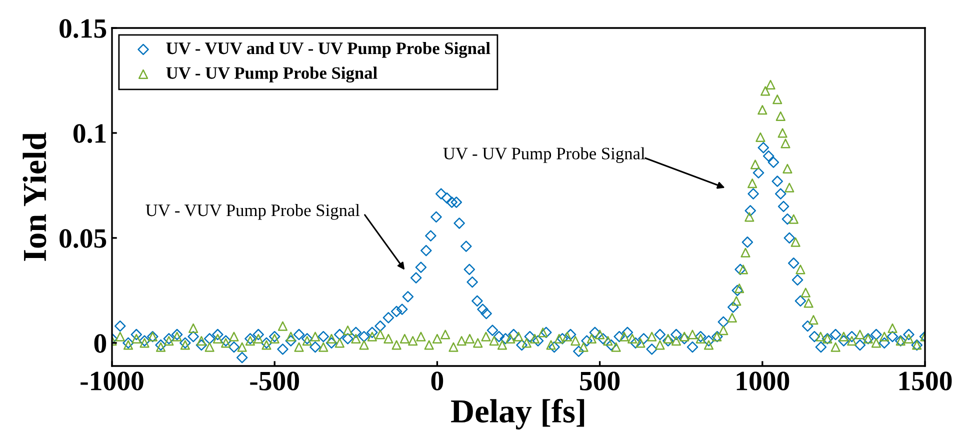 The height and width of the screenshot is (437, 956). What do you see at coordinates (253, 212) in the screenshot?
I see `annotation: UV - VUV Pump Probe Signal` at bounding box center [253, 212].